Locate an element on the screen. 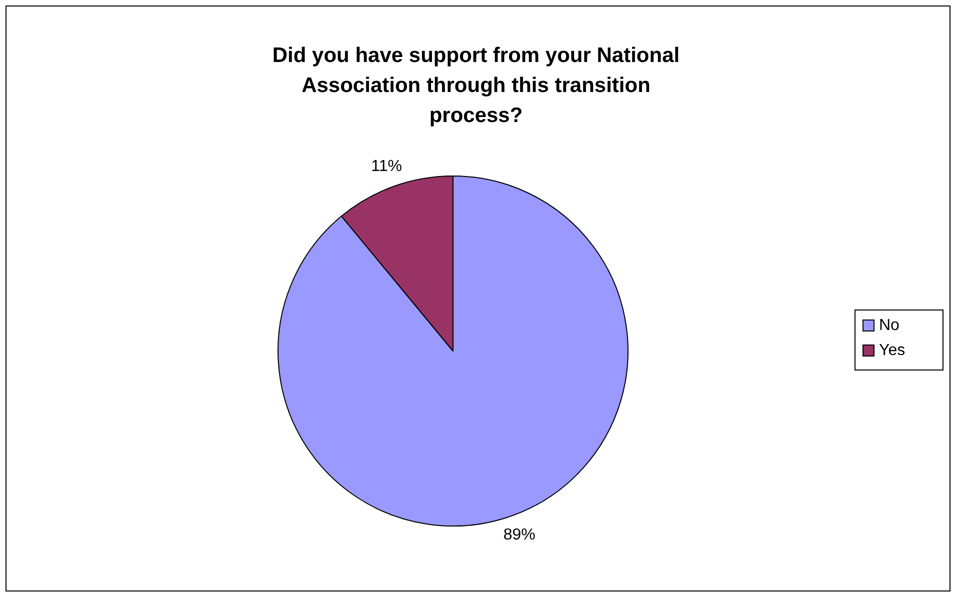 The width and height of the screenshot is (956, 597). legend-label: Yes is located at coordinates (892, 351).